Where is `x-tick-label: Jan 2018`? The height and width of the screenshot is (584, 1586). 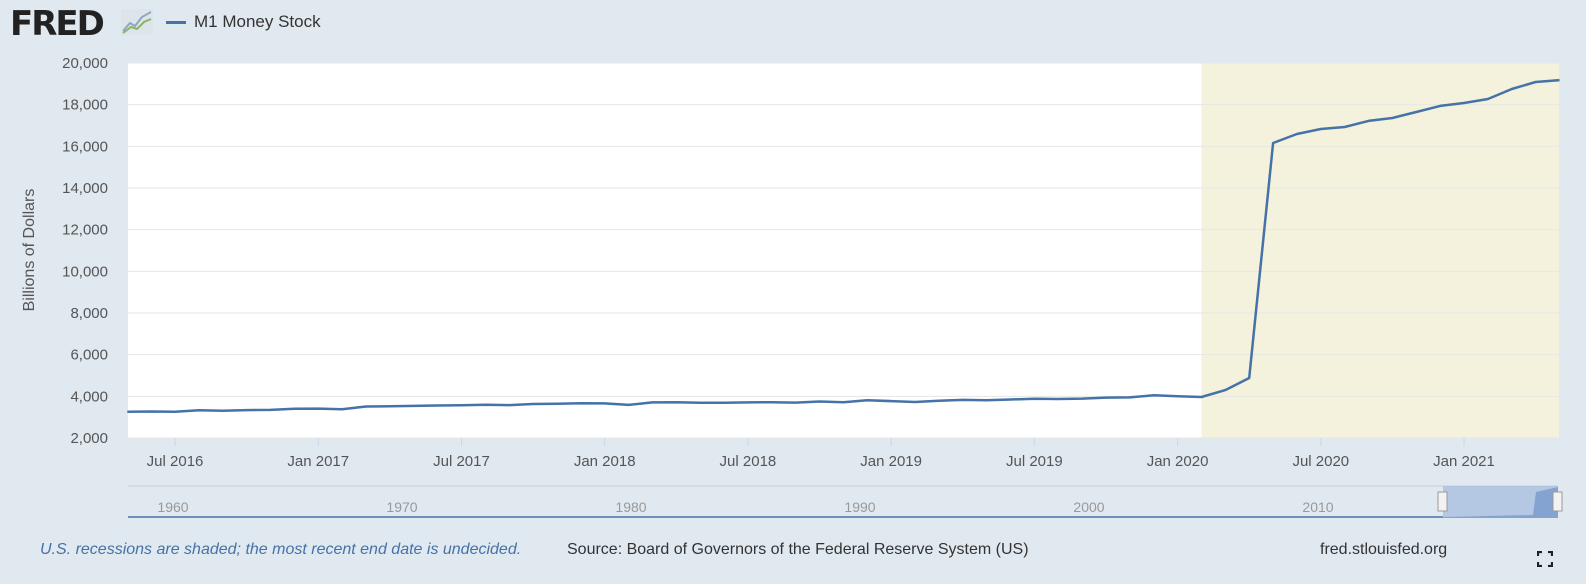
x-tick-label: Jan 2018 is located at coordinates (605, 461).